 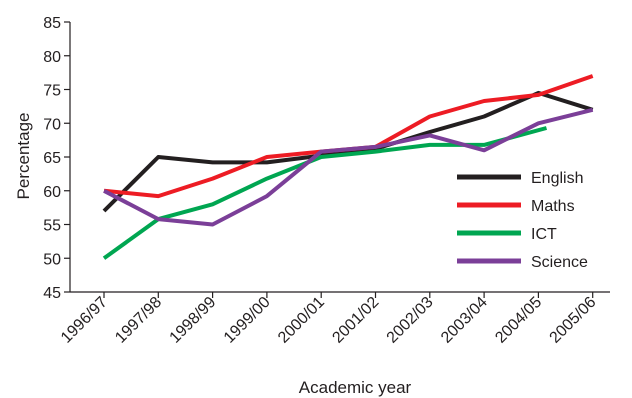 I want to click on y-tick-label: 80, so click(x=52, y=57).